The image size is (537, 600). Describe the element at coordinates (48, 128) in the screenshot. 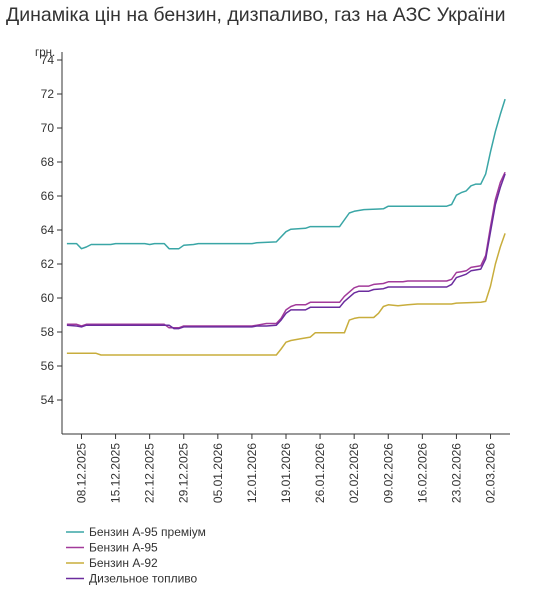

I see `y-tick-label: 70` at that location.